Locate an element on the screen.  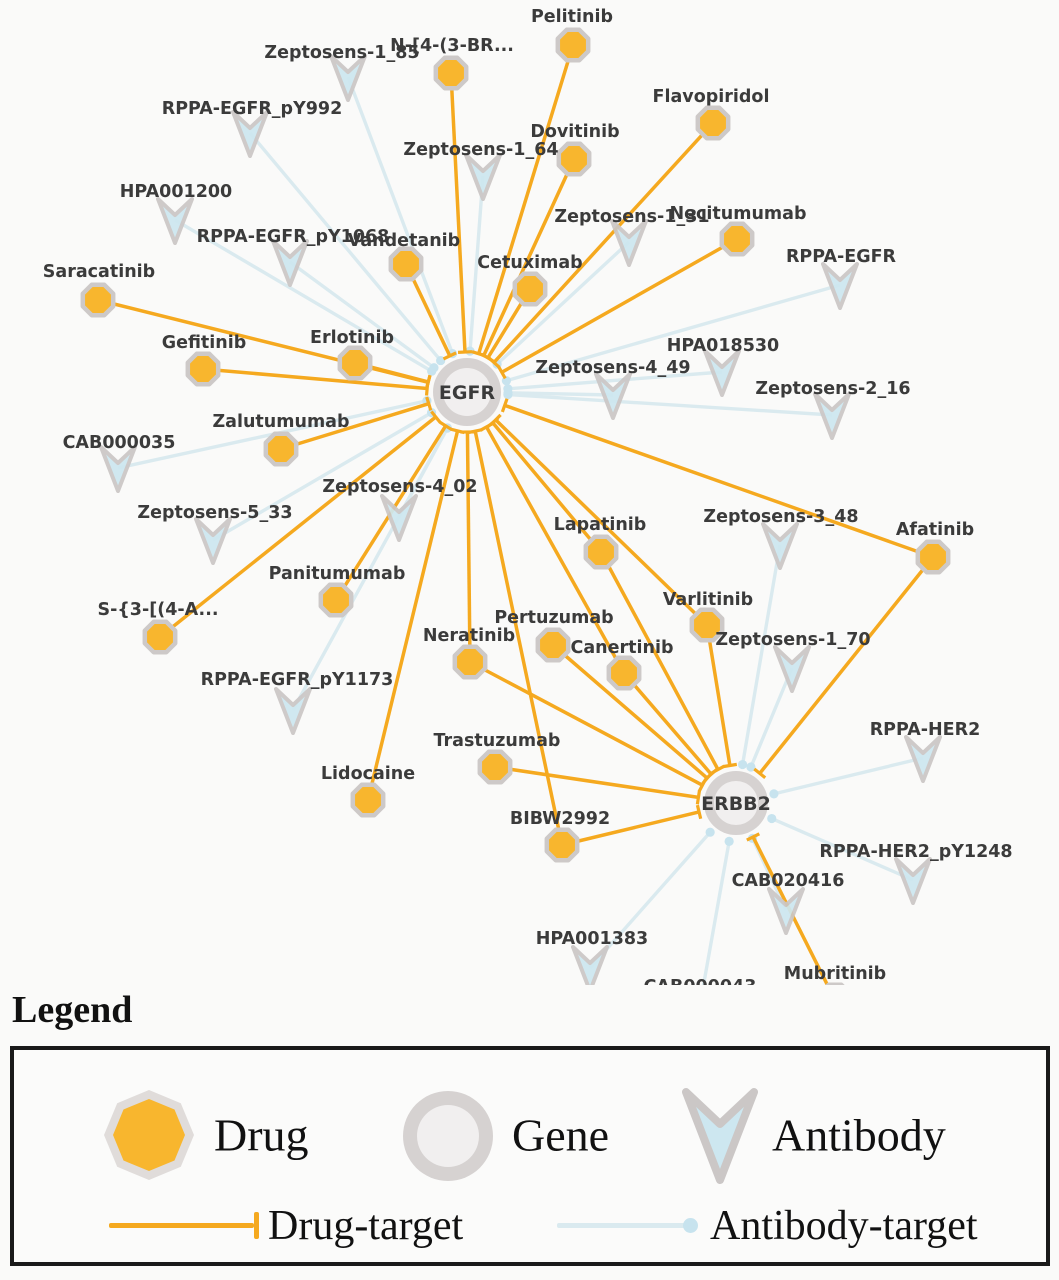
node-label: RPPA-EGFR_pY992 is located at coordinates (252, 109).